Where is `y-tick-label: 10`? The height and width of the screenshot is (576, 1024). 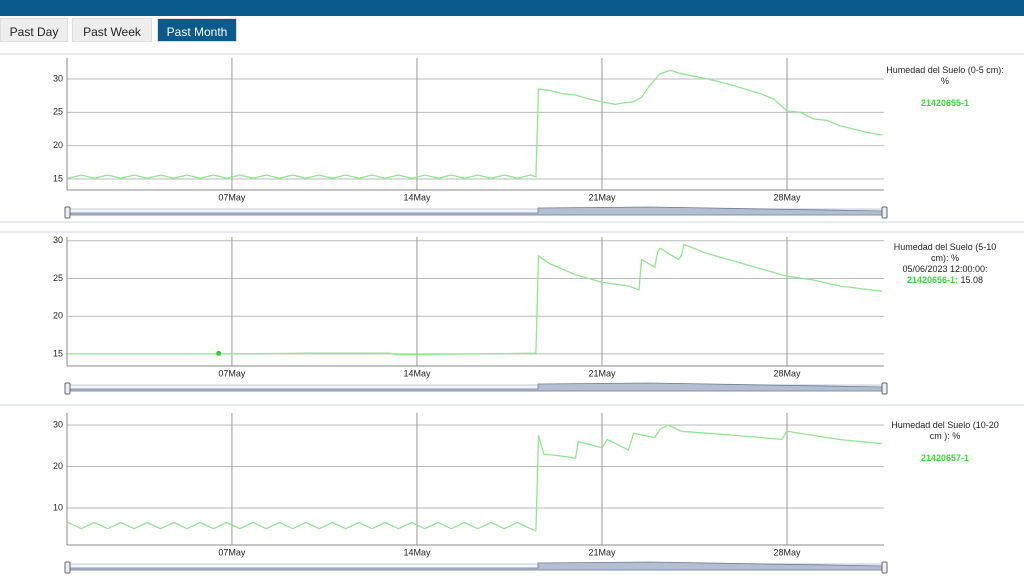
y-tick-label: 10 is located at coordinates (58, 507).